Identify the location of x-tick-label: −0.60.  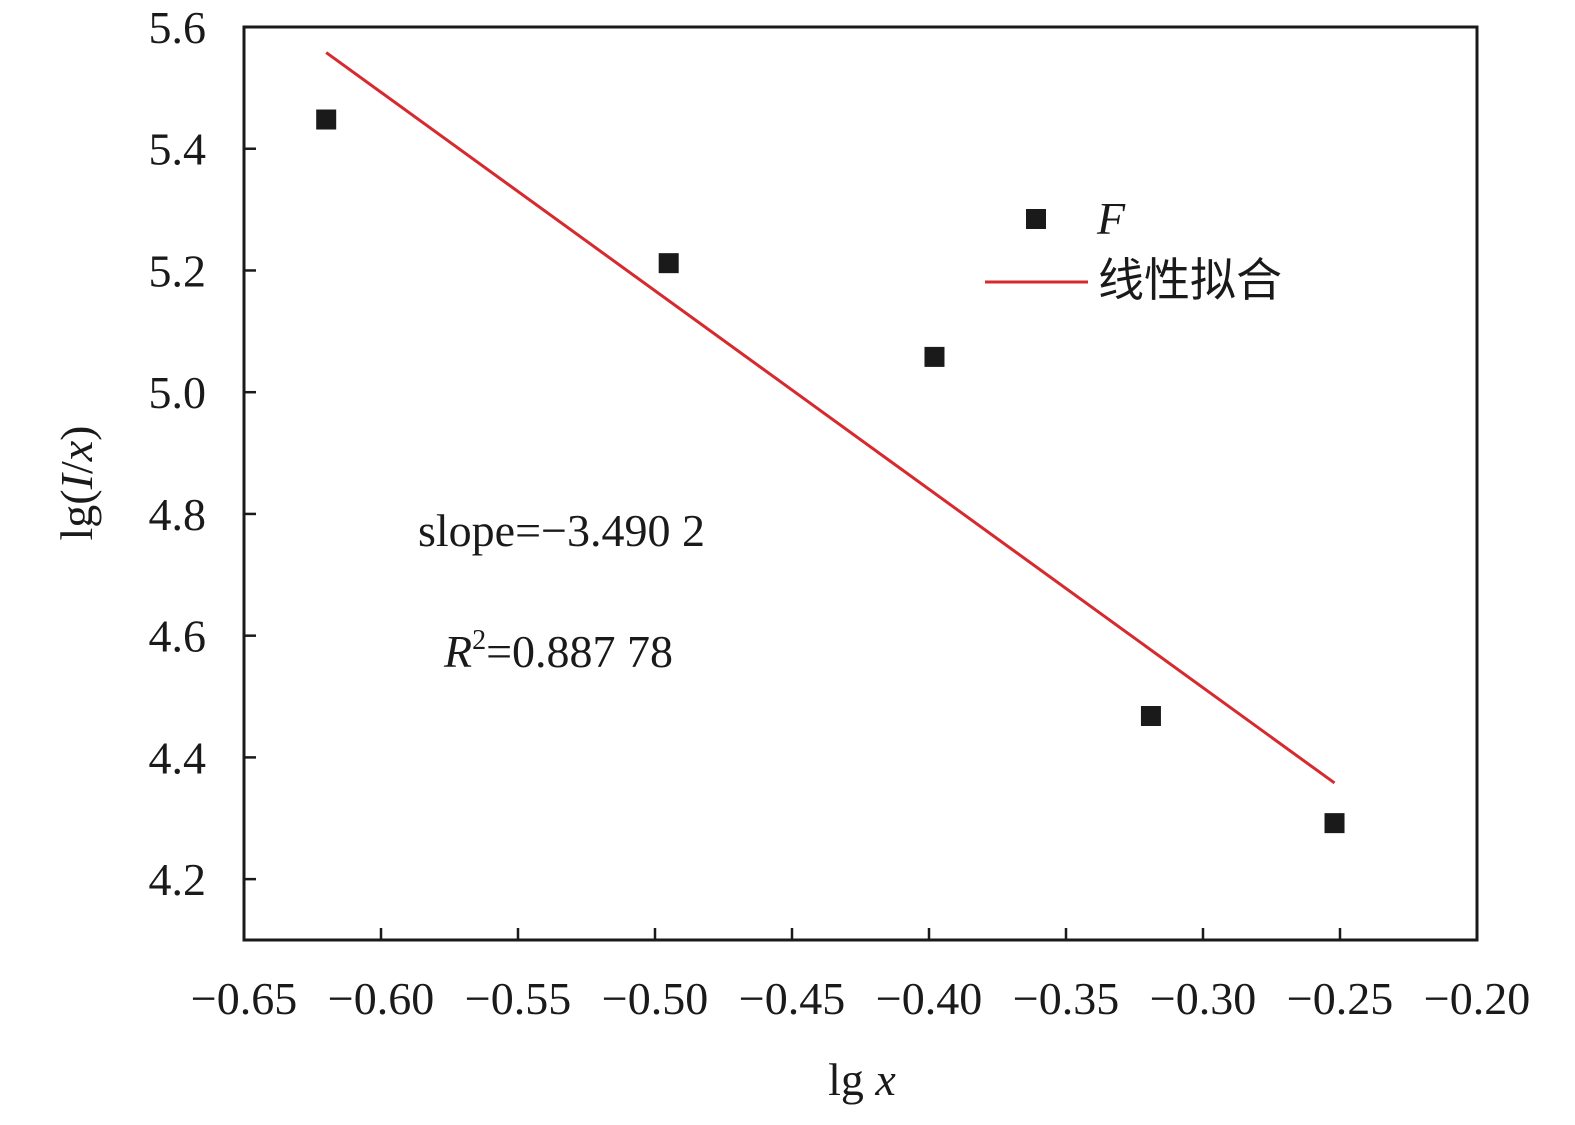
(381, 998).